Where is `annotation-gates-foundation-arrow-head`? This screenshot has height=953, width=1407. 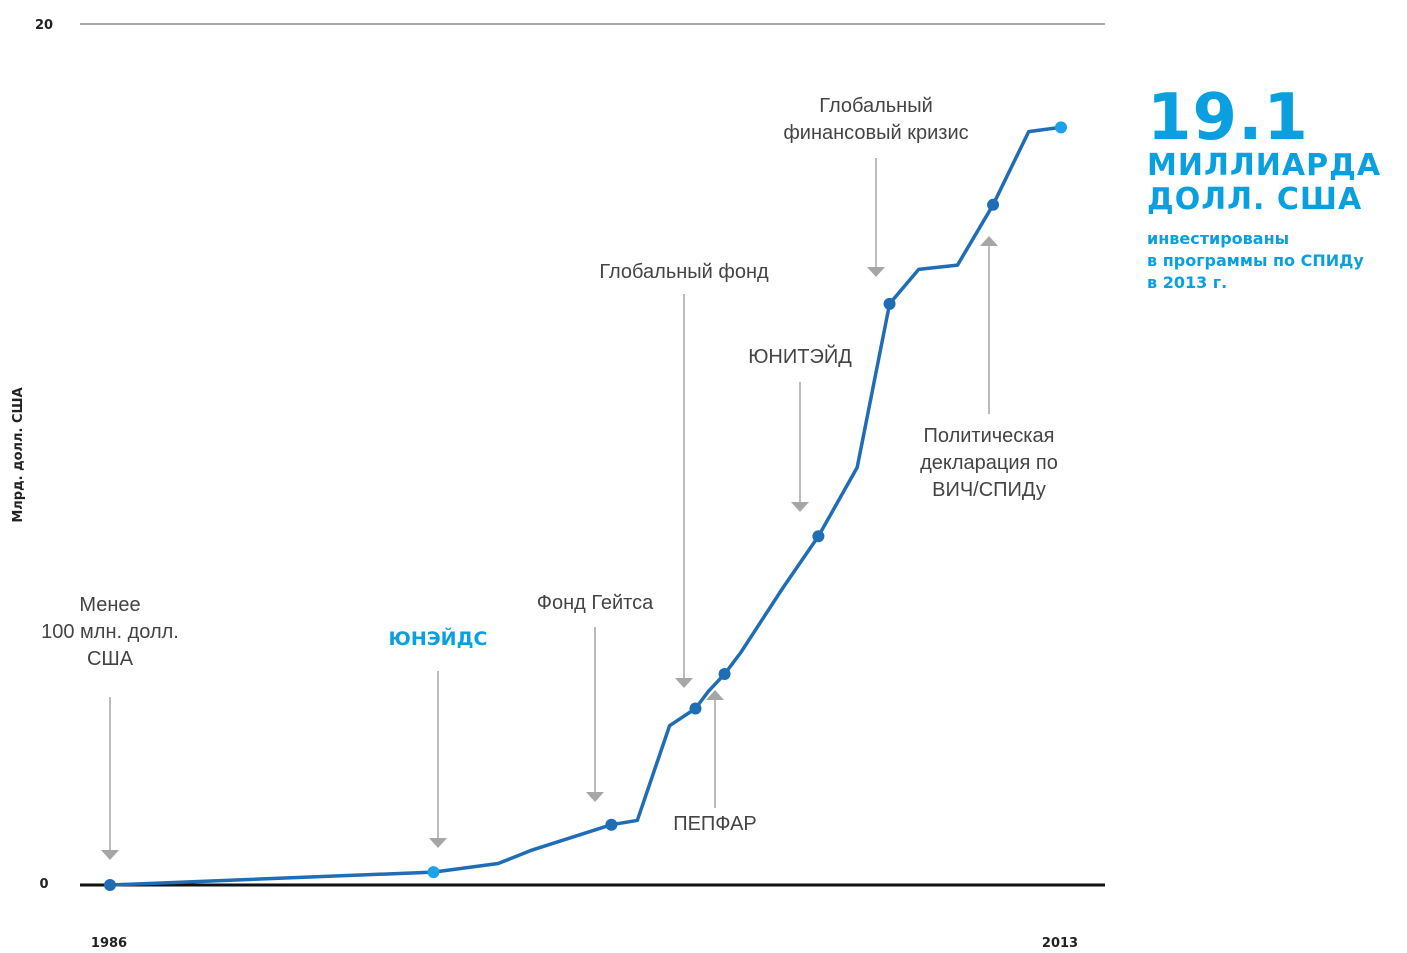
annotation-gates-foundation-arrow-head is located at coordinates (595, 797).